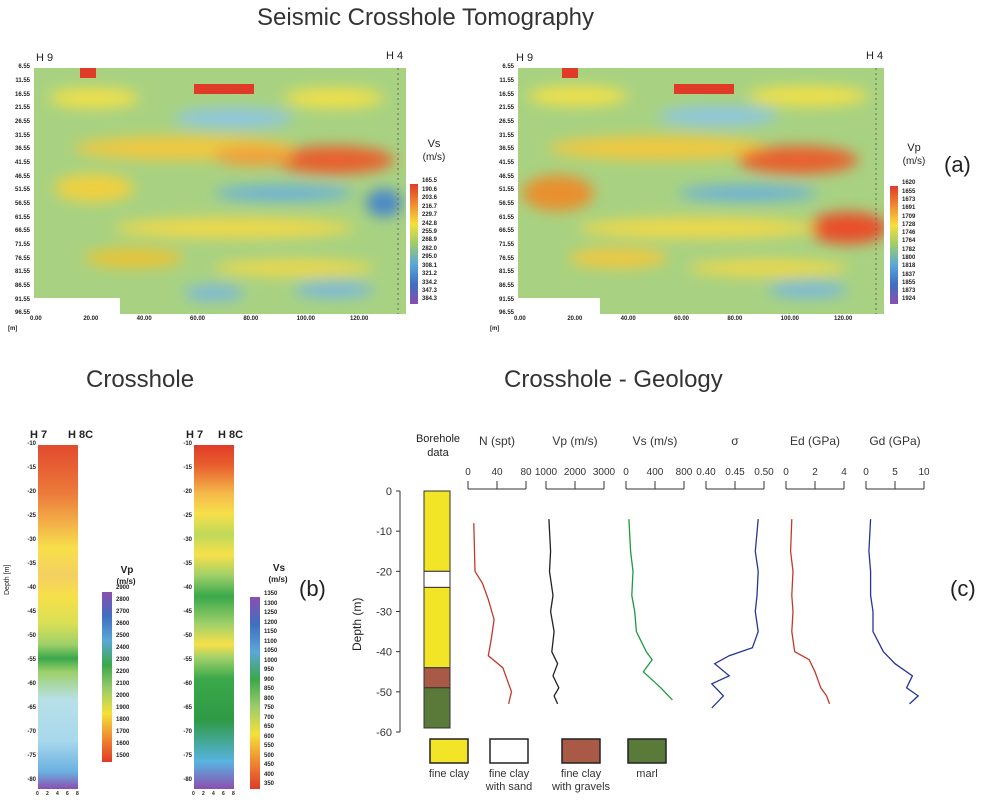 The image size is (996, 802). I want to click on scale-value: 1620, so click(909, 183).